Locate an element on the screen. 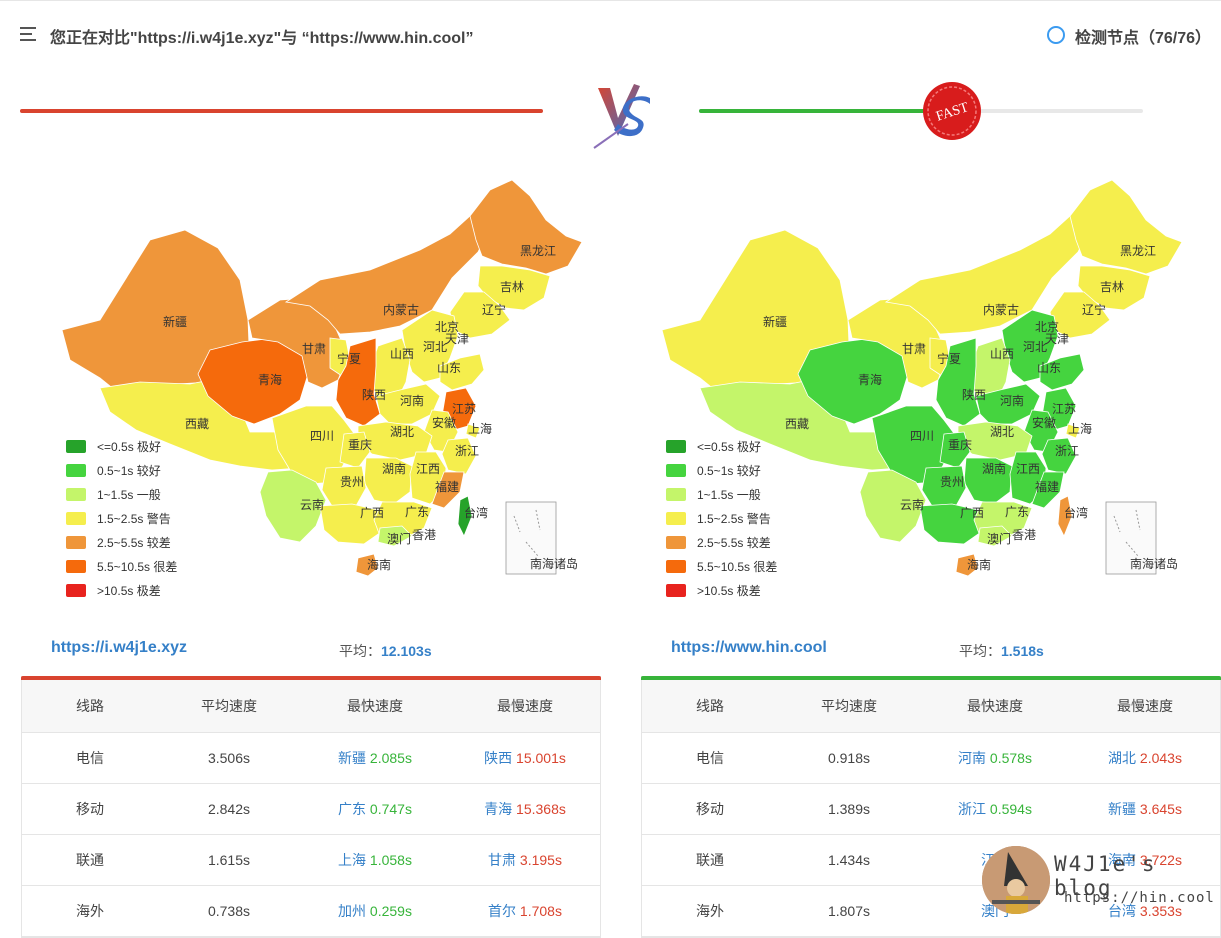 This screenshot has height=938, width=1221. legend-label: 1~1.5s 一般 is located at coordinates (129, 494).